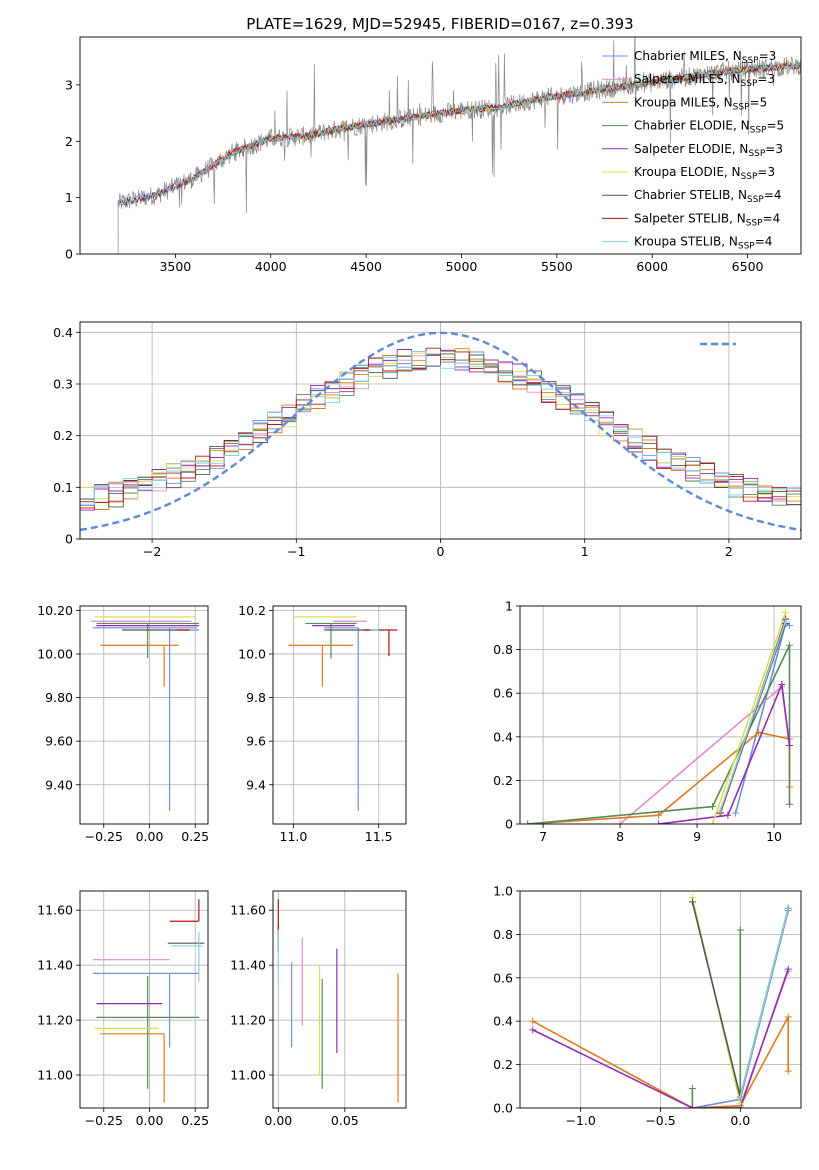  I want to click on legend-label-tail: =5, so click(775, 126).